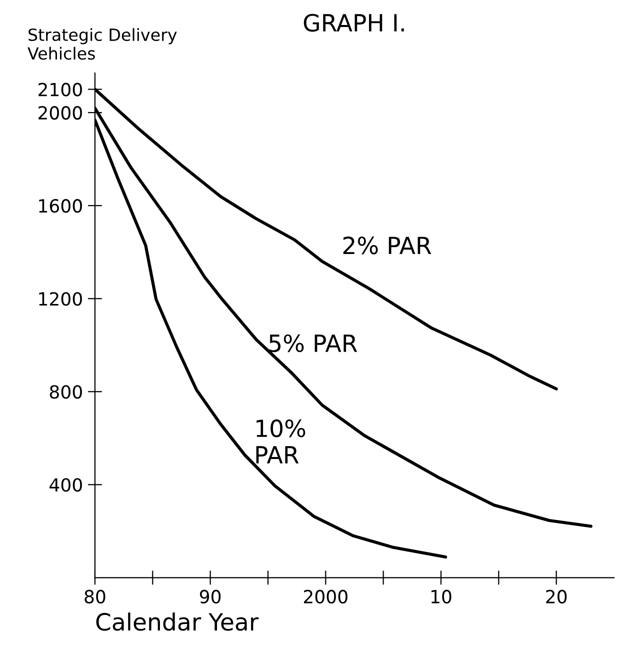 Image resolution: width=633 pixels, height=664 pixels. I want to click on y-tick-label: 2000, so click(60, 113).